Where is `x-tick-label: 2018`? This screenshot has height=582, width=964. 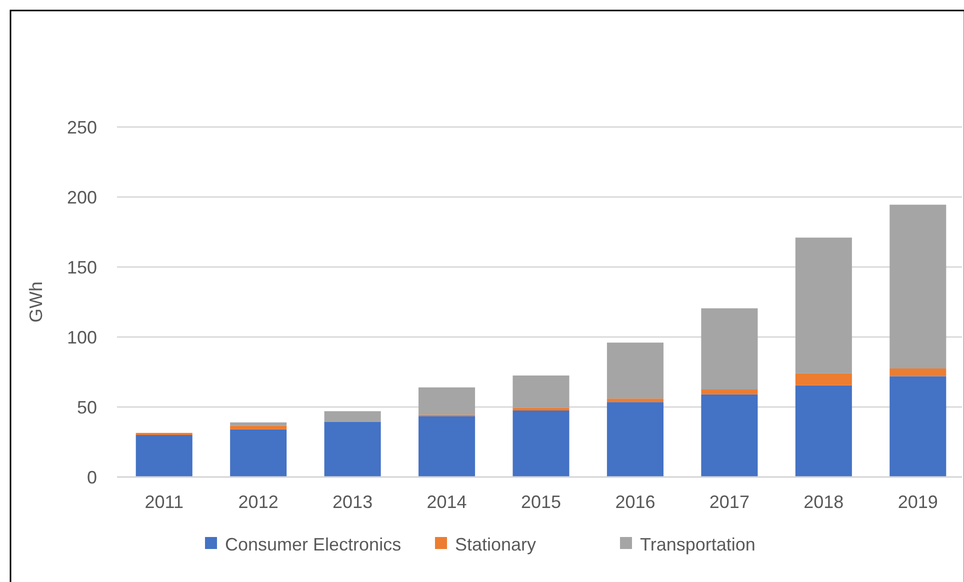
x-tick-label: 2018 is located at coordinates (824, 502).